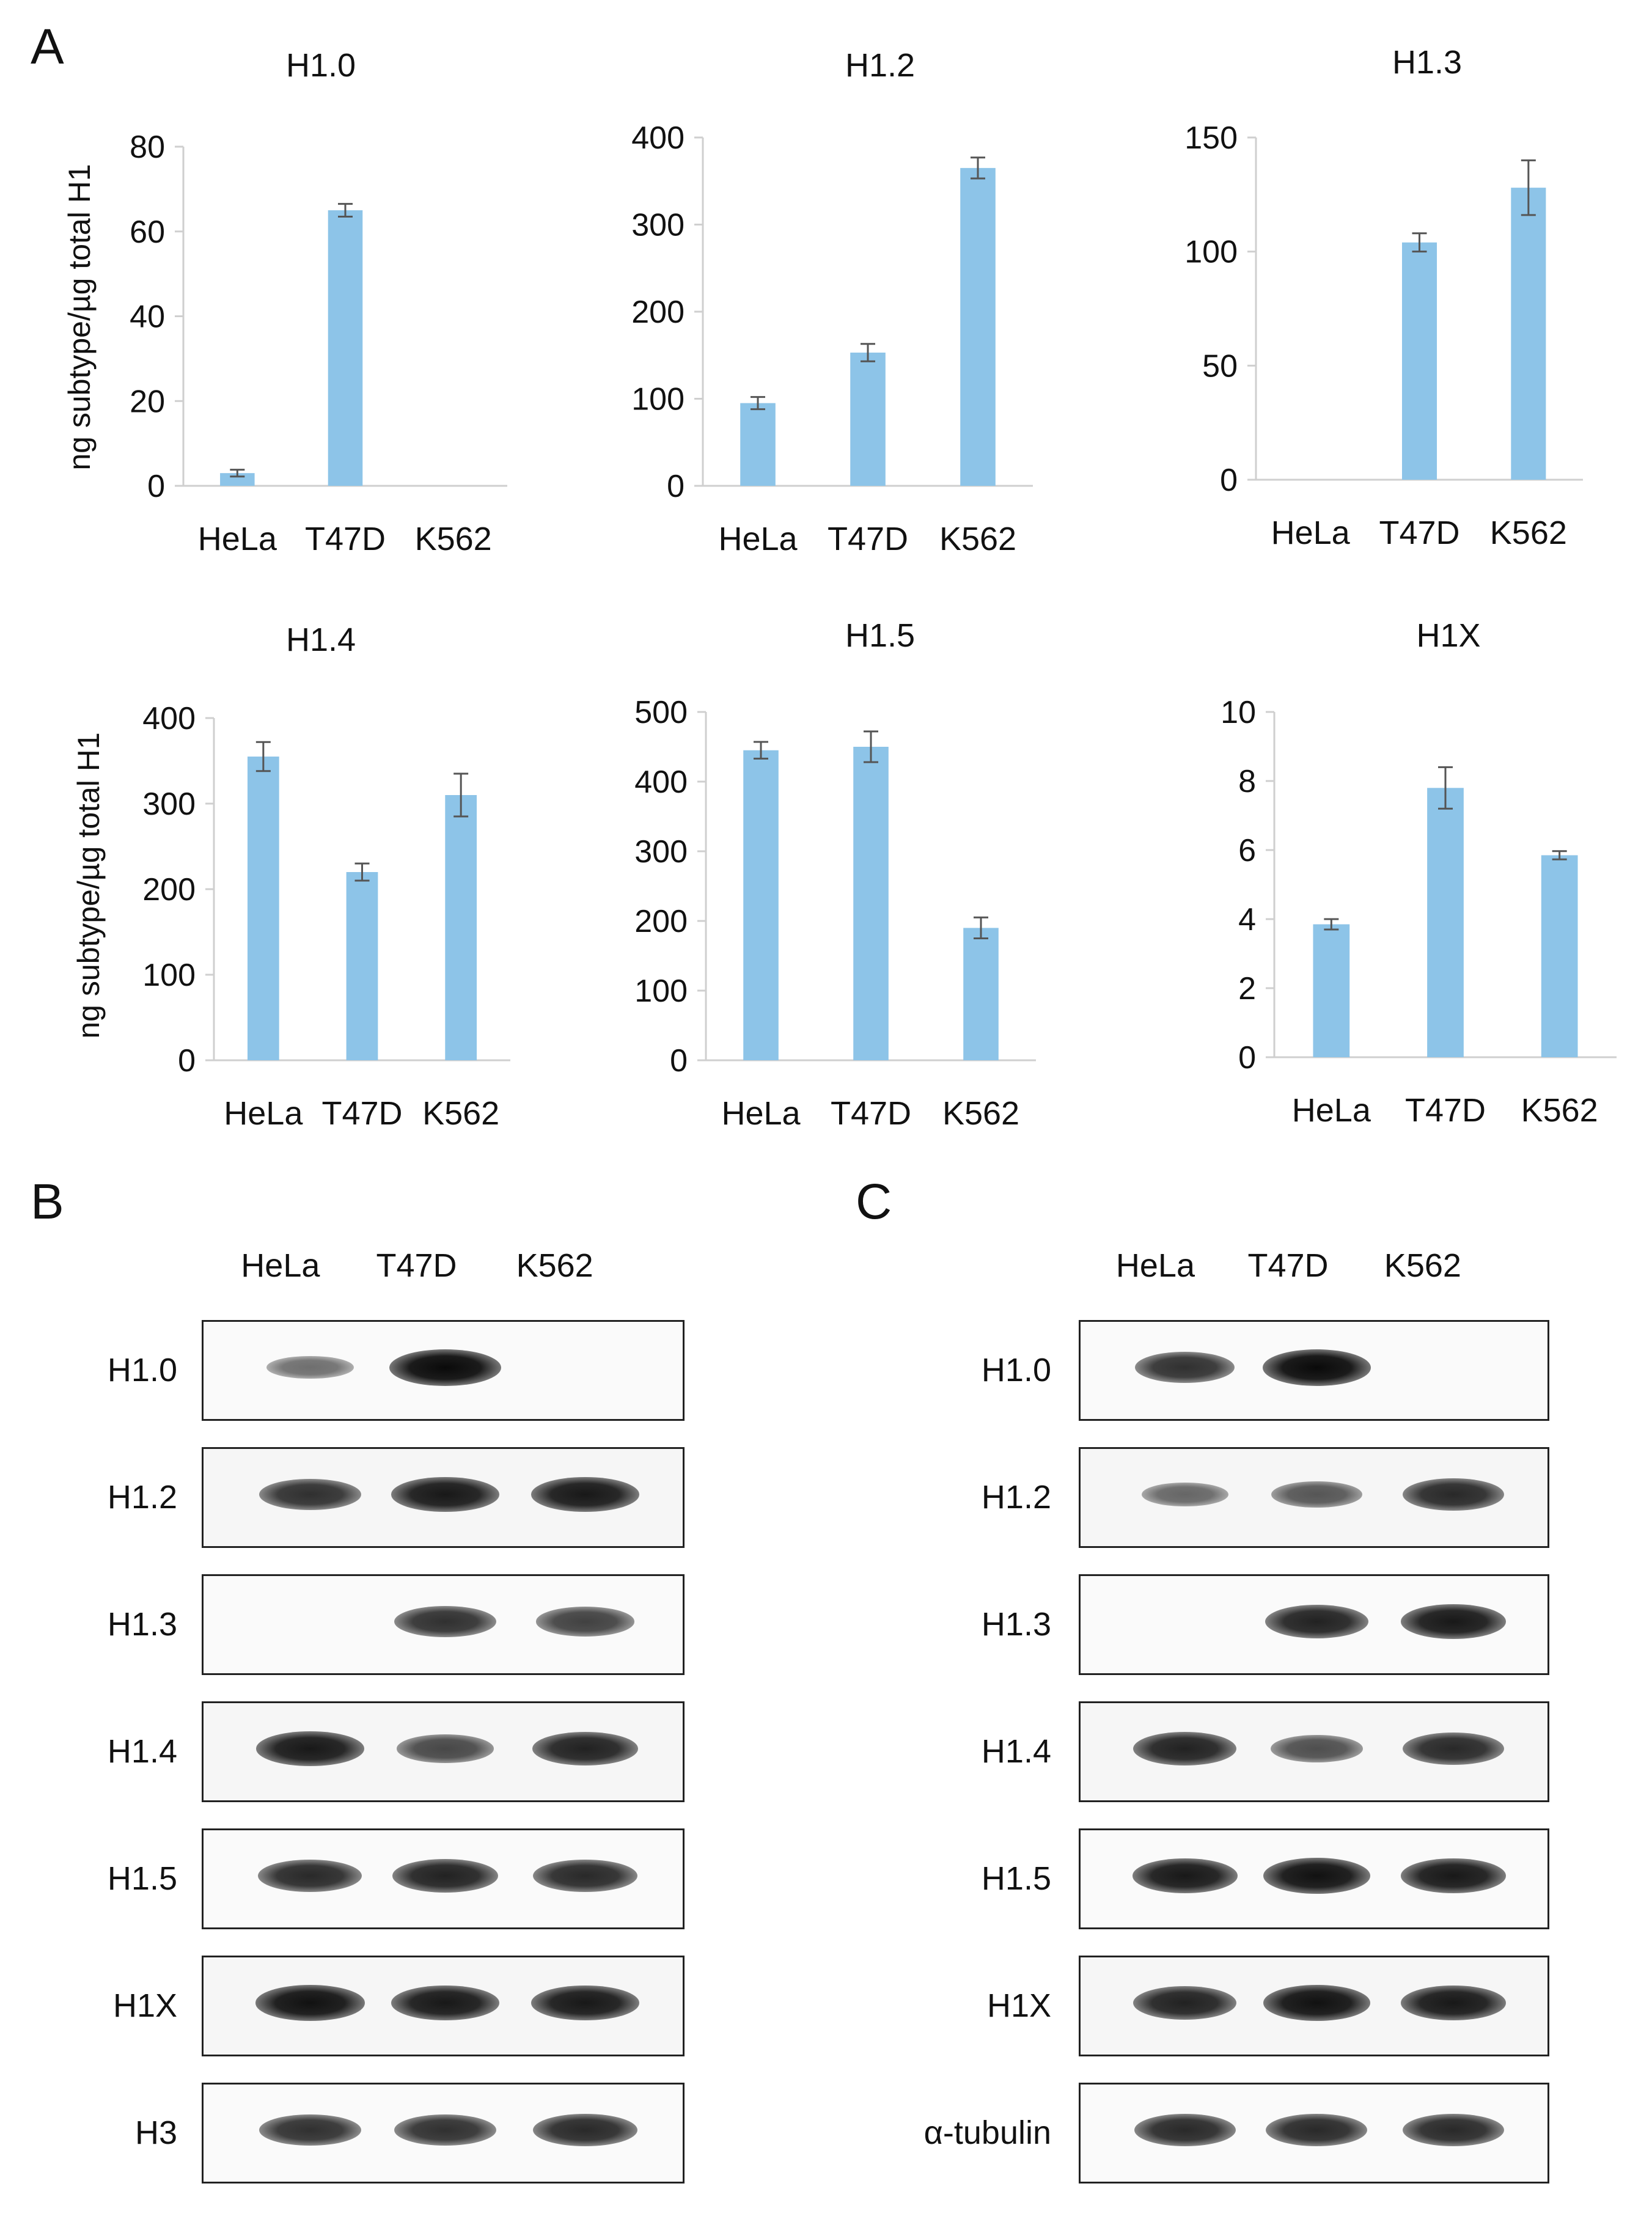 This screenshot has height=2222, width=1652. I want to click on panel-label-a: A, so click(47, 47).